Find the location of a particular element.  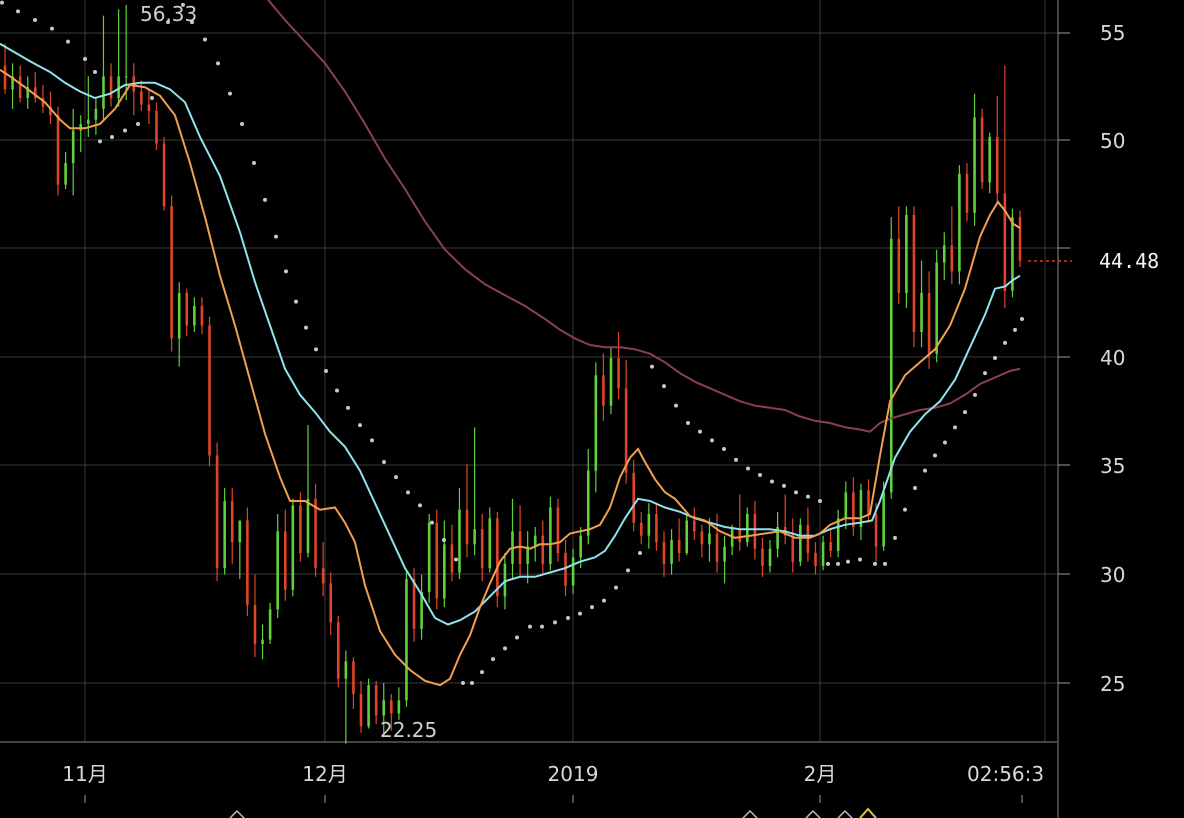

event-markers is located at coordinates (553, 812).